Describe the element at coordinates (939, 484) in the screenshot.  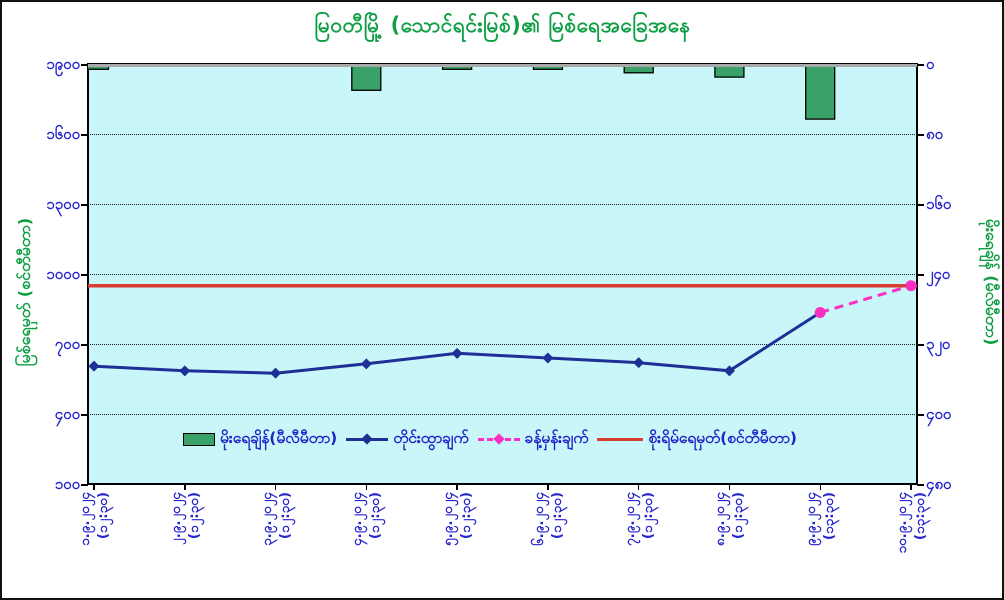
I see `right-axis-tick-label: ၄၈၀` at that location.